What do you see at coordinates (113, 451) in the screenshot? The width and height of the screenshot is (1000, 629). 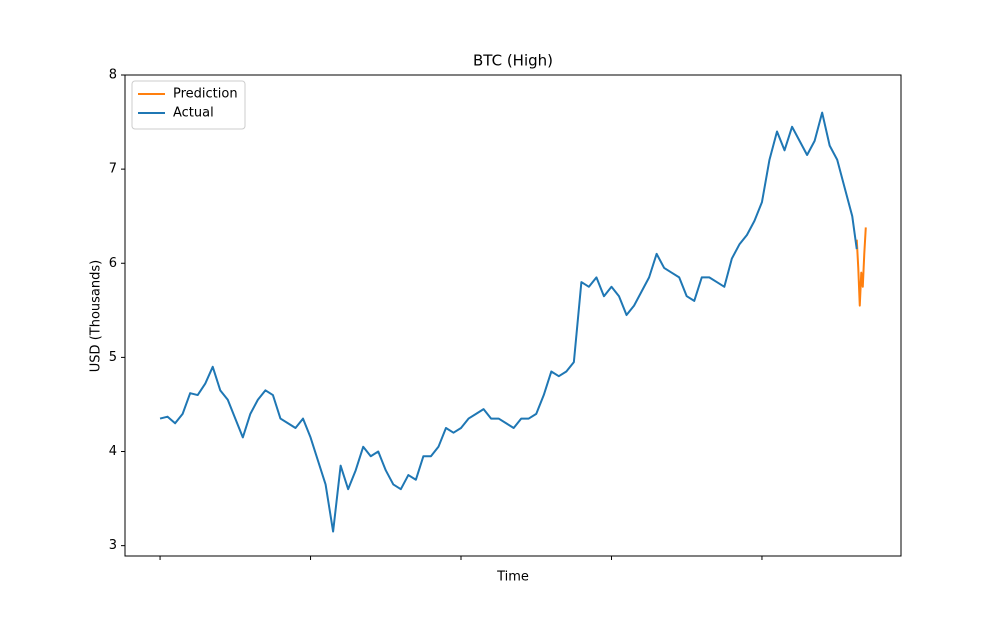 I see `y-tick-label: 4` at bounding box center [113, 451].